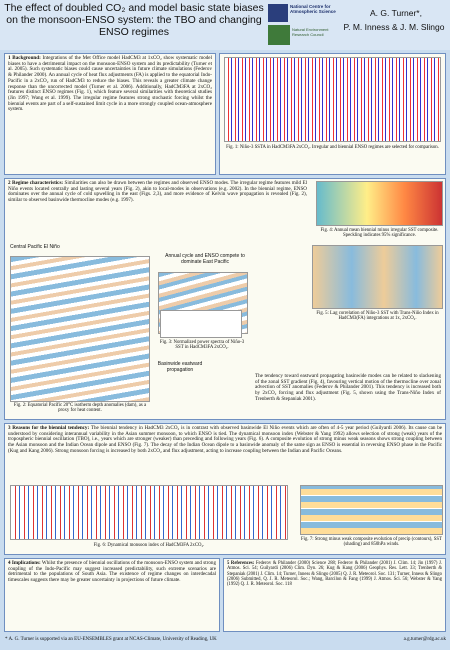 This screenshot has height=650, width=450. What do you see at coordinates (49, 428) in the screenshot?
I see `heading: 3 Reasons for the biennial tendency:` at bounding box center [49, 428].